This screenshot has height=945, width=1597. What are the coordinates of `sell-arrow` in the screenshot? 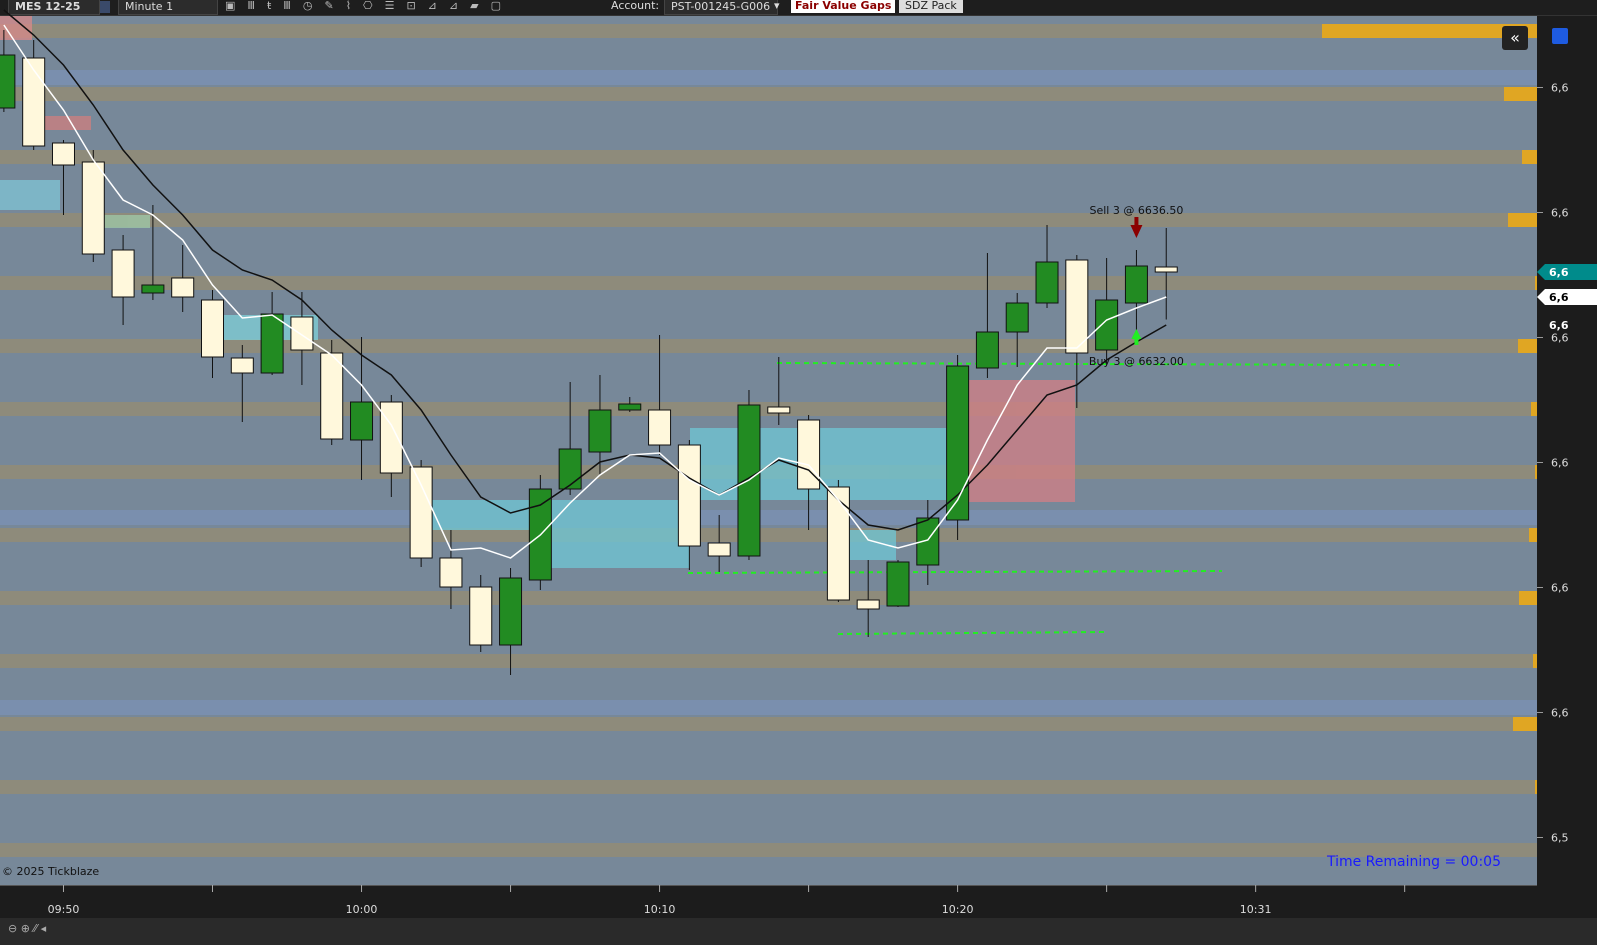 It's located at (1136, 227).